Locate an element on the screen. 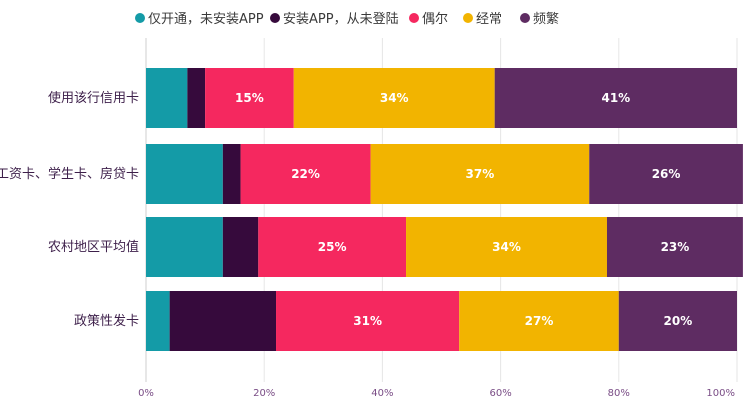  category-label: 使用该行信用卡 is located at coordinates (93, 98).